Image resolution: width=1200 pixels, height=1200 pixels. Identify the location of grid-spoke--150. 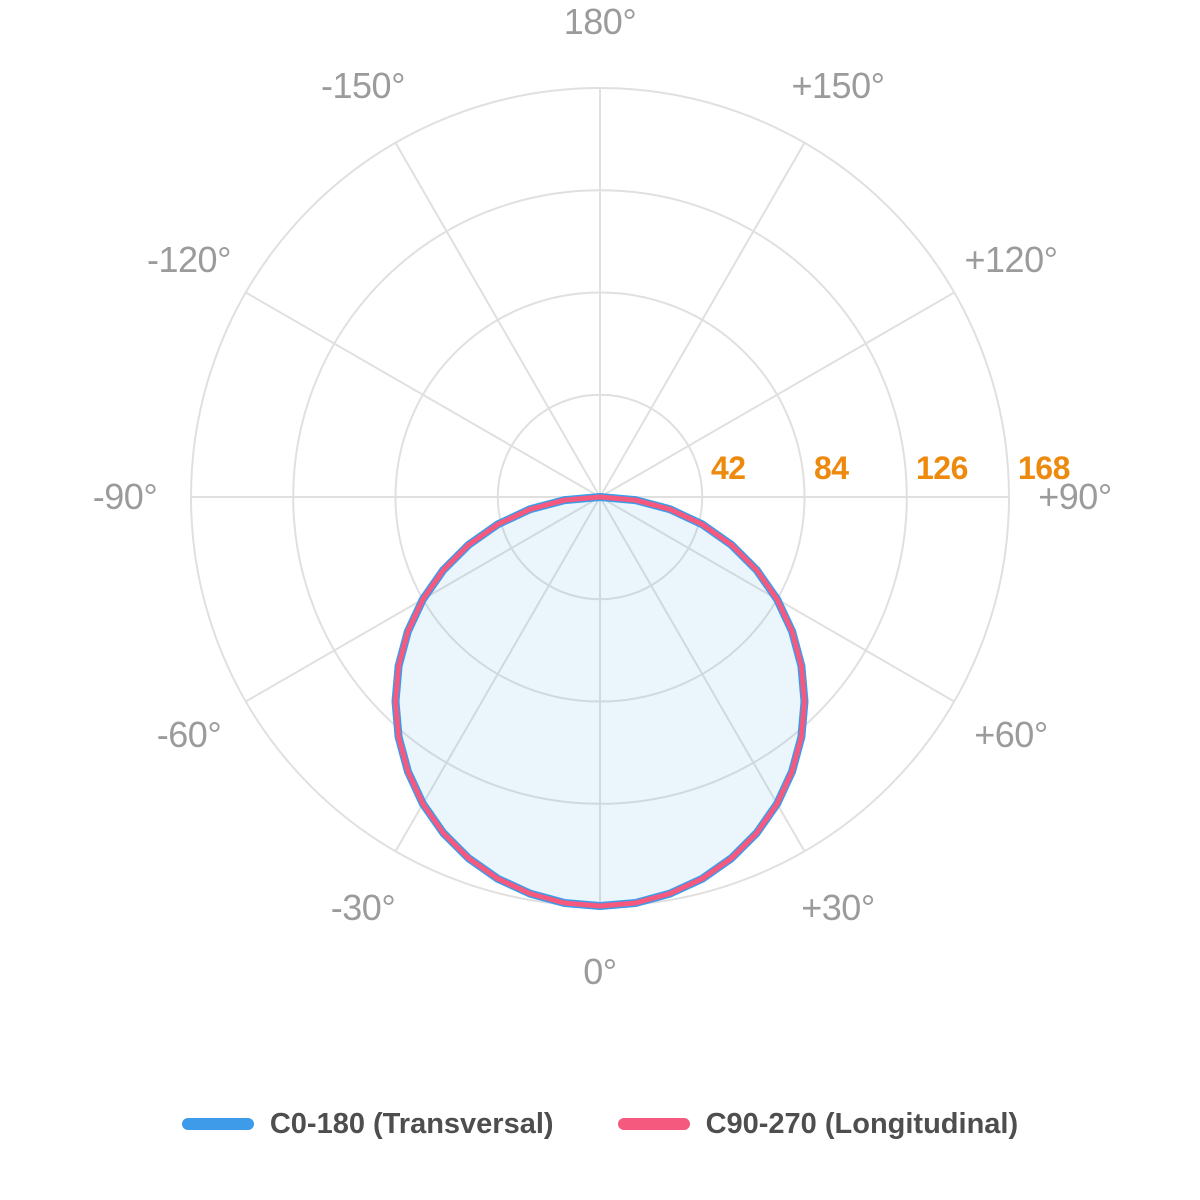
(497, 320).